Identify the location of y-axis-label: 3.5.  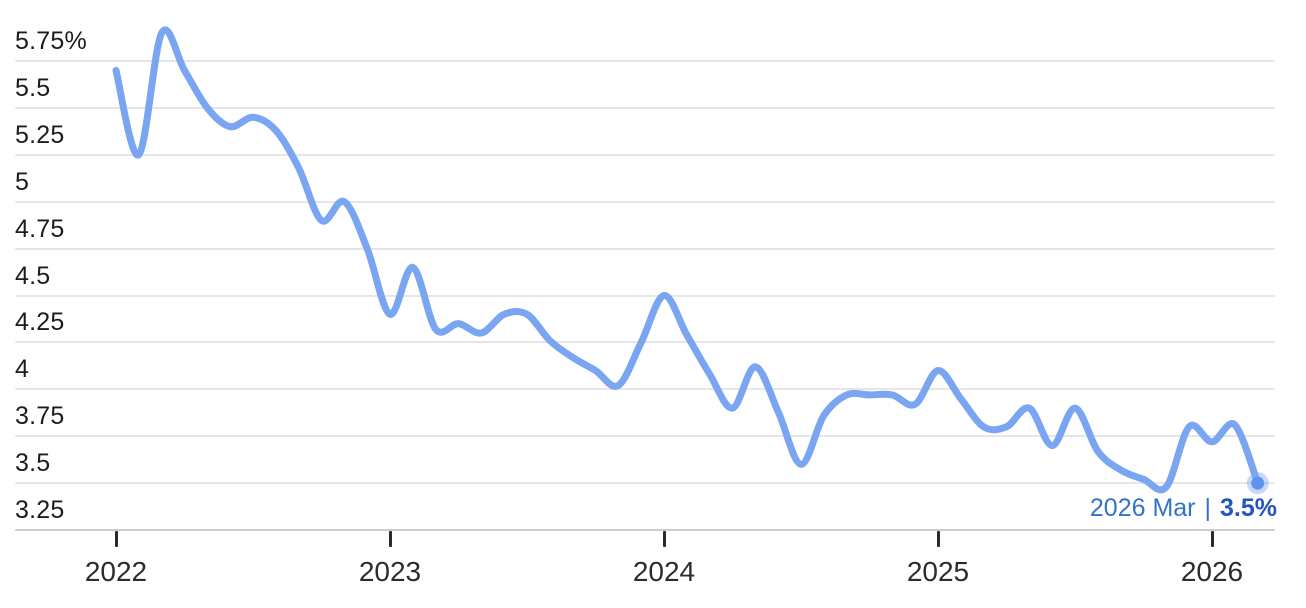
(33, 463).